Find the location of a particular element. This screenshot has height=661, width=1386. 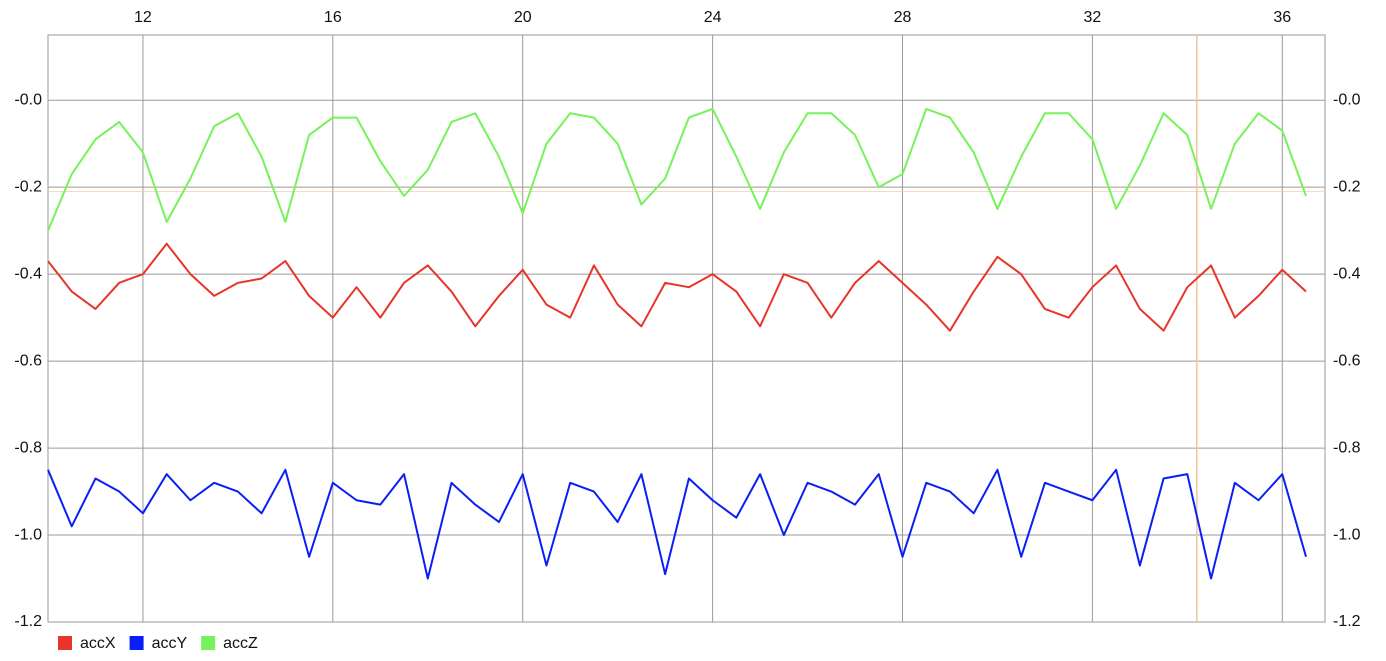

y-tick-label-right: -1.2 is located at coordinates (1347, 621).